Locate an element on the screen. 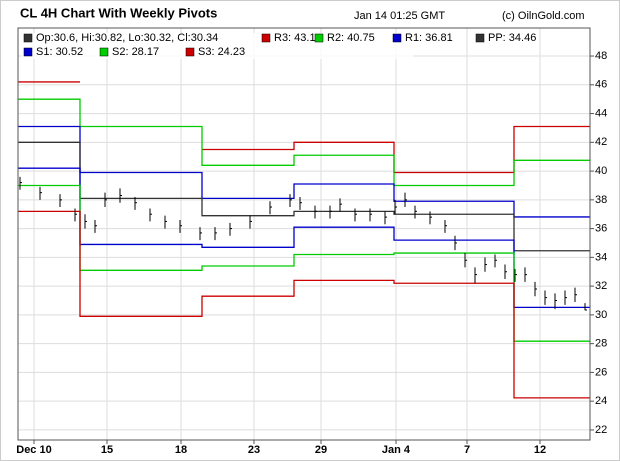 This screenshot has height=461, width=620. x-tick-label: Jan 4 is located at coordinates (396, 450).